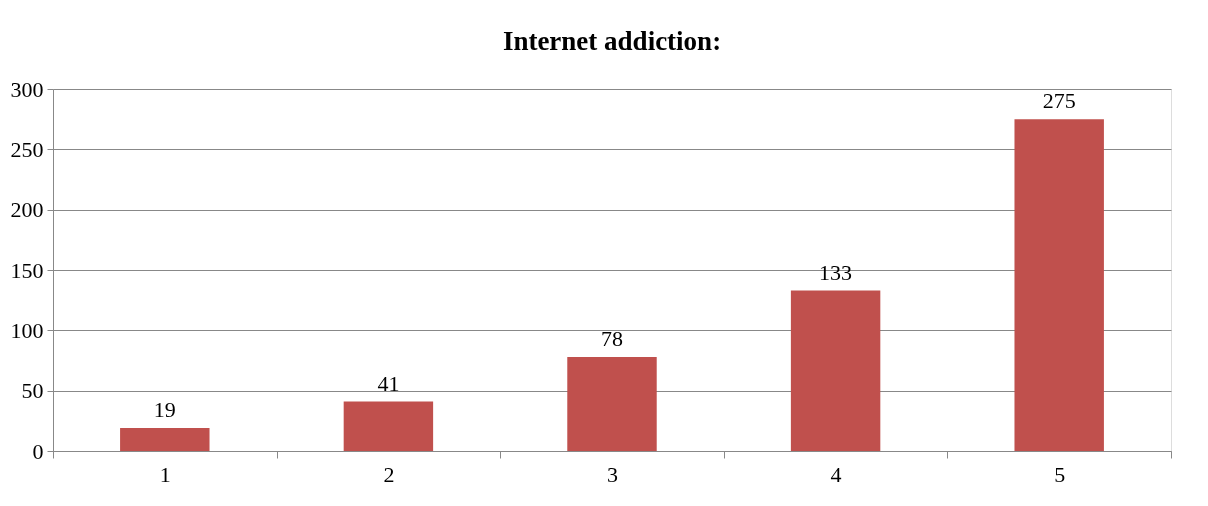 Image resolution: width=1208 pixels, height=506 pixels. I want to click on y-tick-label: 150, so click(27, 270).